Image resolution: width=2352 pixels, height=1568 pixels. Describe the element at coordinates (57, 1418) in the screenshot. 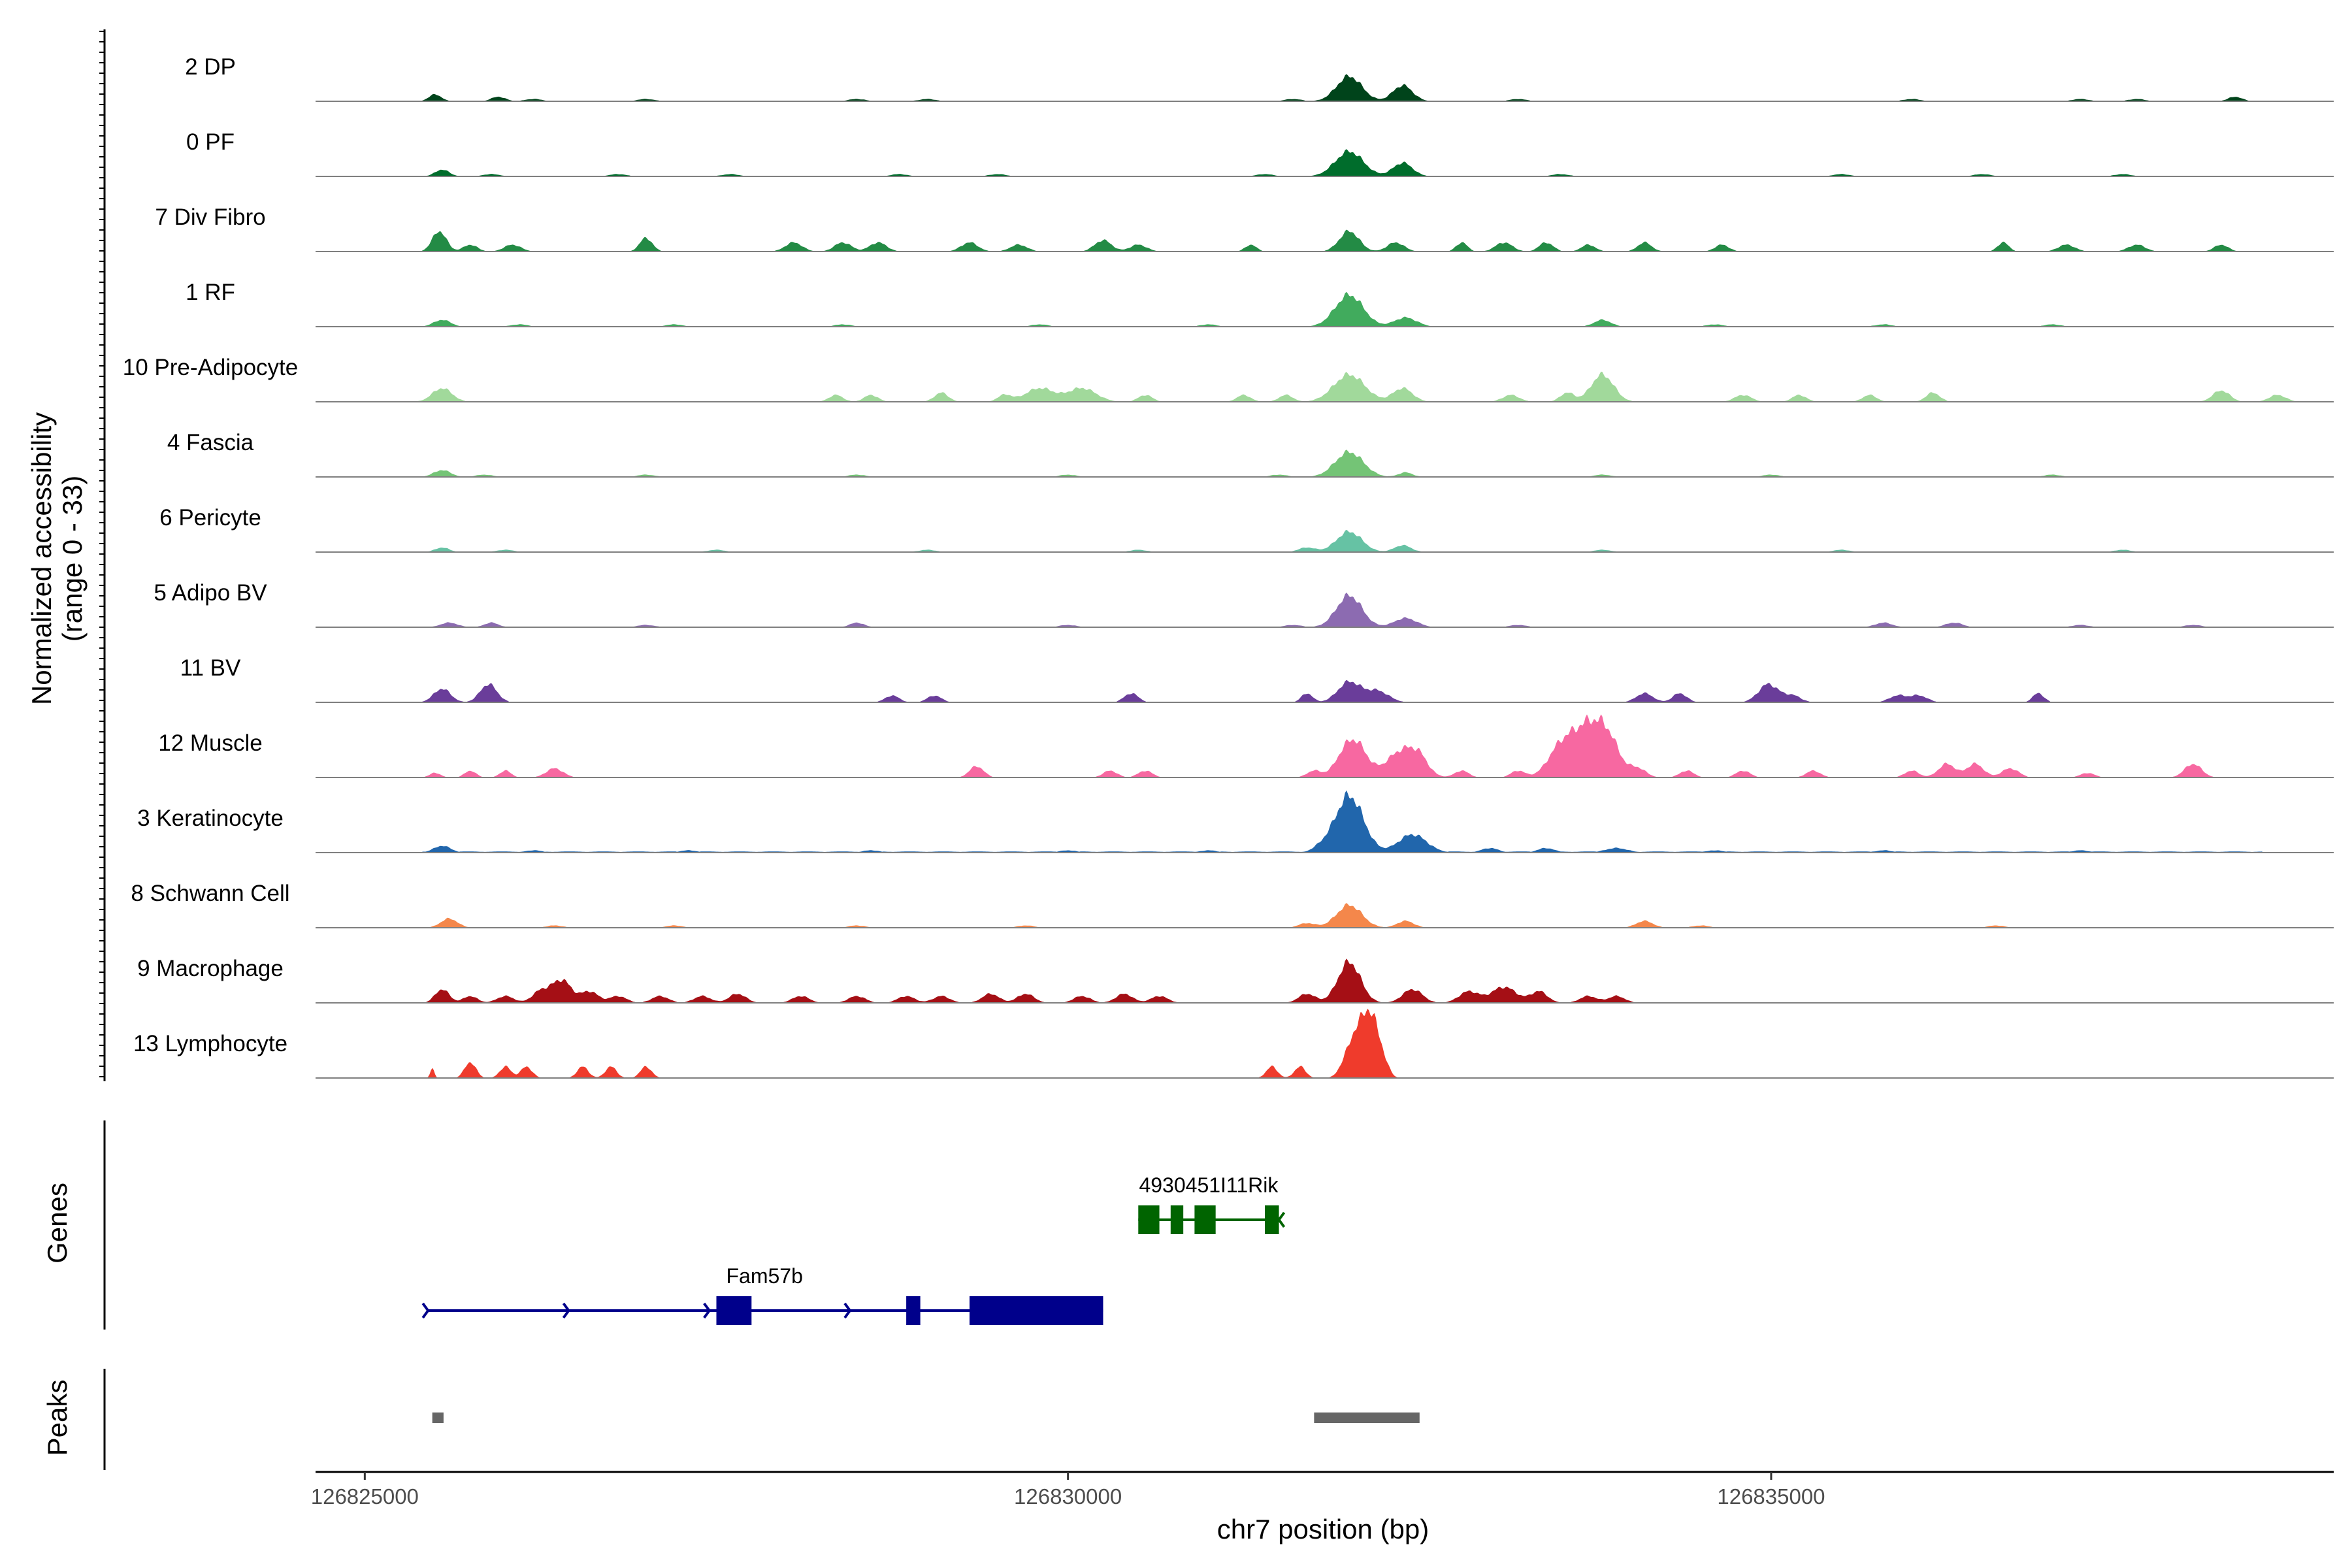

I see `peaks-track-title: Peaks` at that location.